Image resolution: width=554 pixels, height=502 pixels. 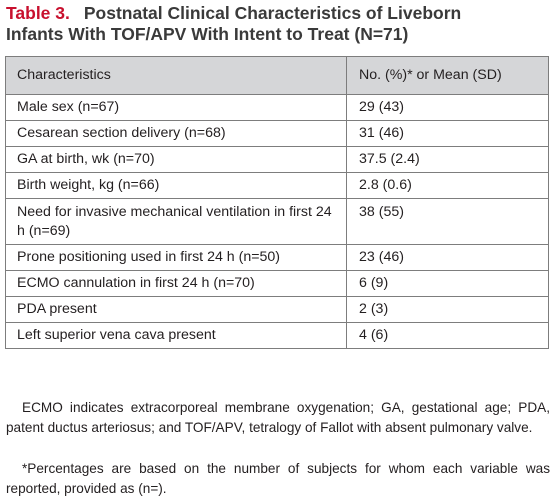 What do you see at coordinates (447, 185) in the screenshot?
I see `row-value: 2.8 (0.6)` at bounding box center [447, 185].